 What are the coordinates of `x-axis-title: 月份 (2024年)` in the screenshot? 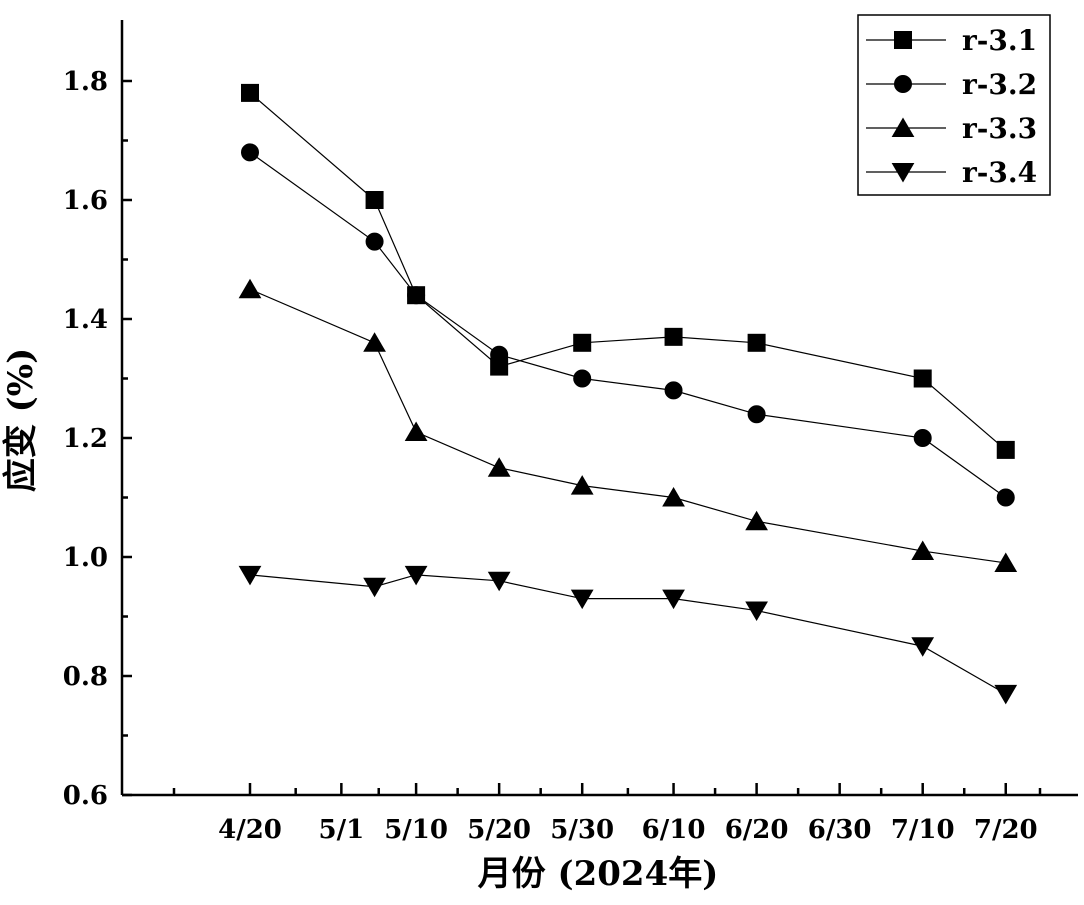 It's located at (598, 874).